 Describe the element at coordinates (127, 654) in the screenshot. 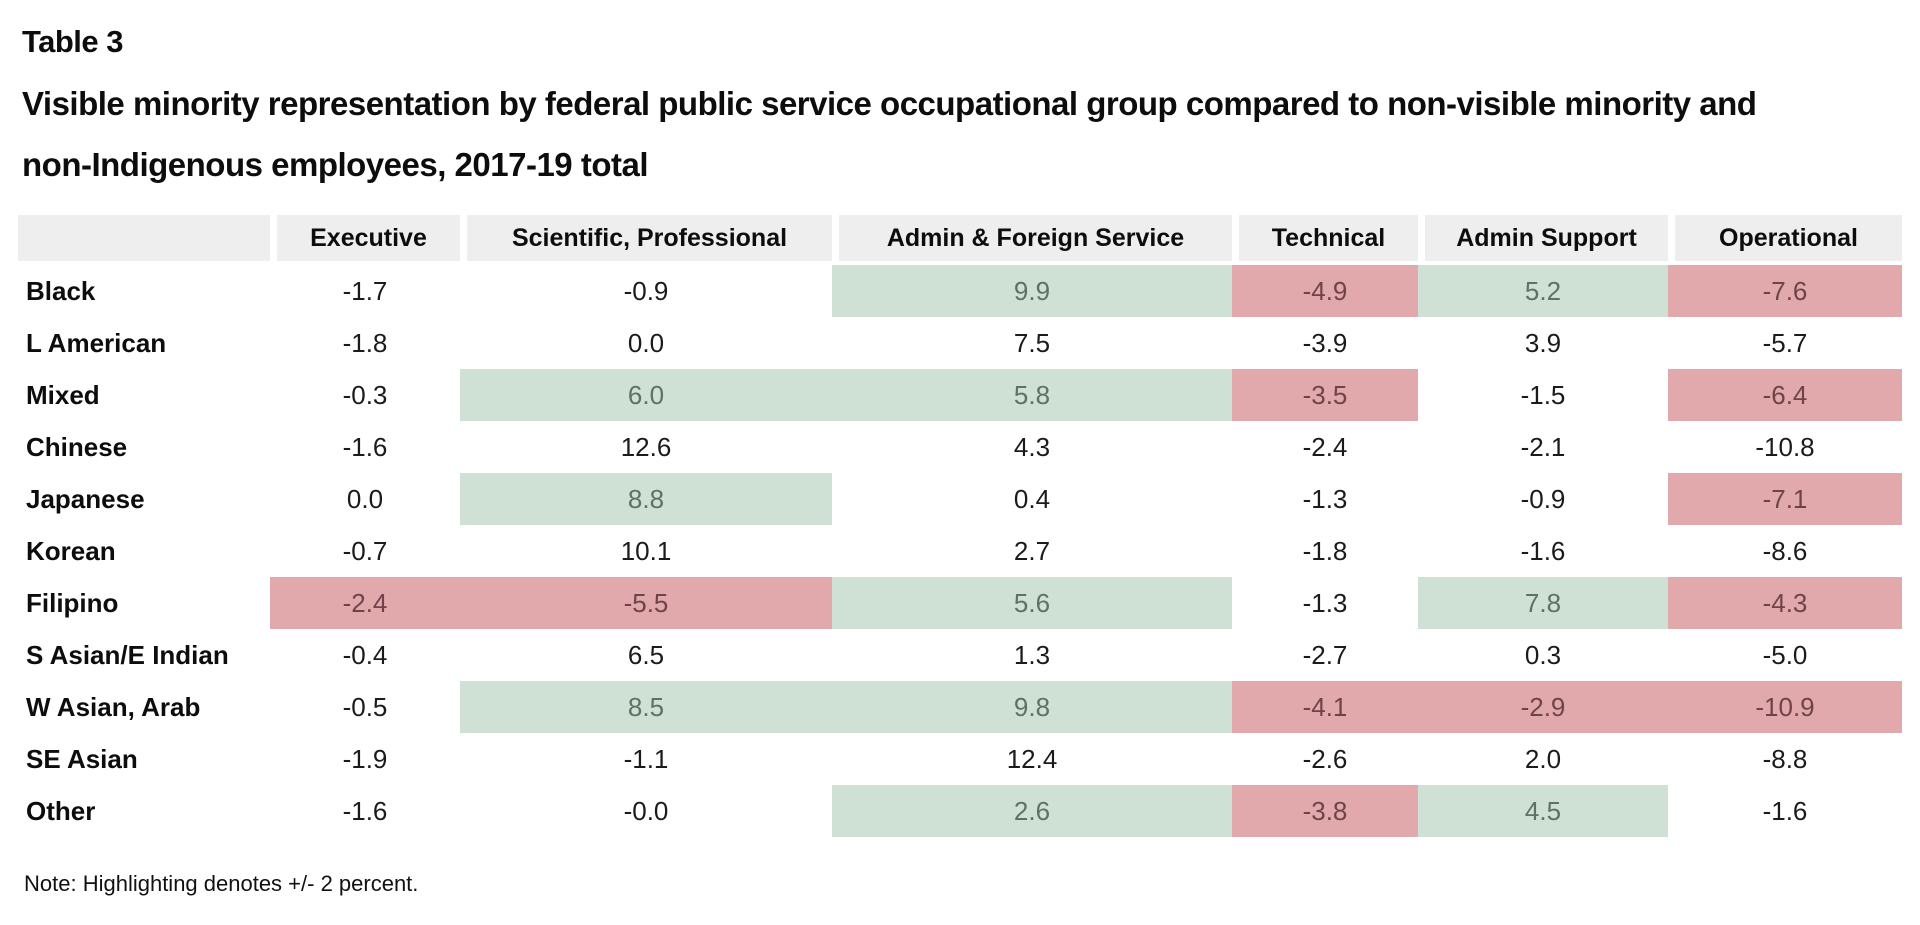

I see `row-label: S Asian/E Indian` at that location.